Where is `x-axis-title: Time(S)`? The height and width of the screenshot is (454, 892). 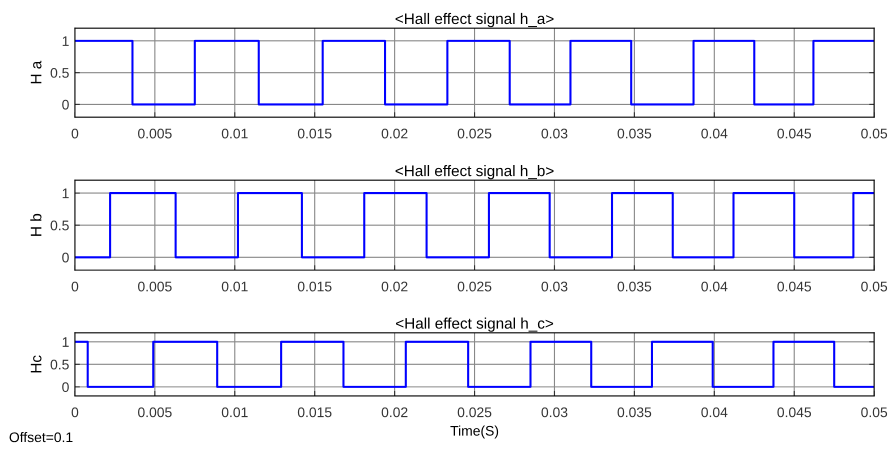 x-axis-title: Time(S) is located at coordinates (474, 432).